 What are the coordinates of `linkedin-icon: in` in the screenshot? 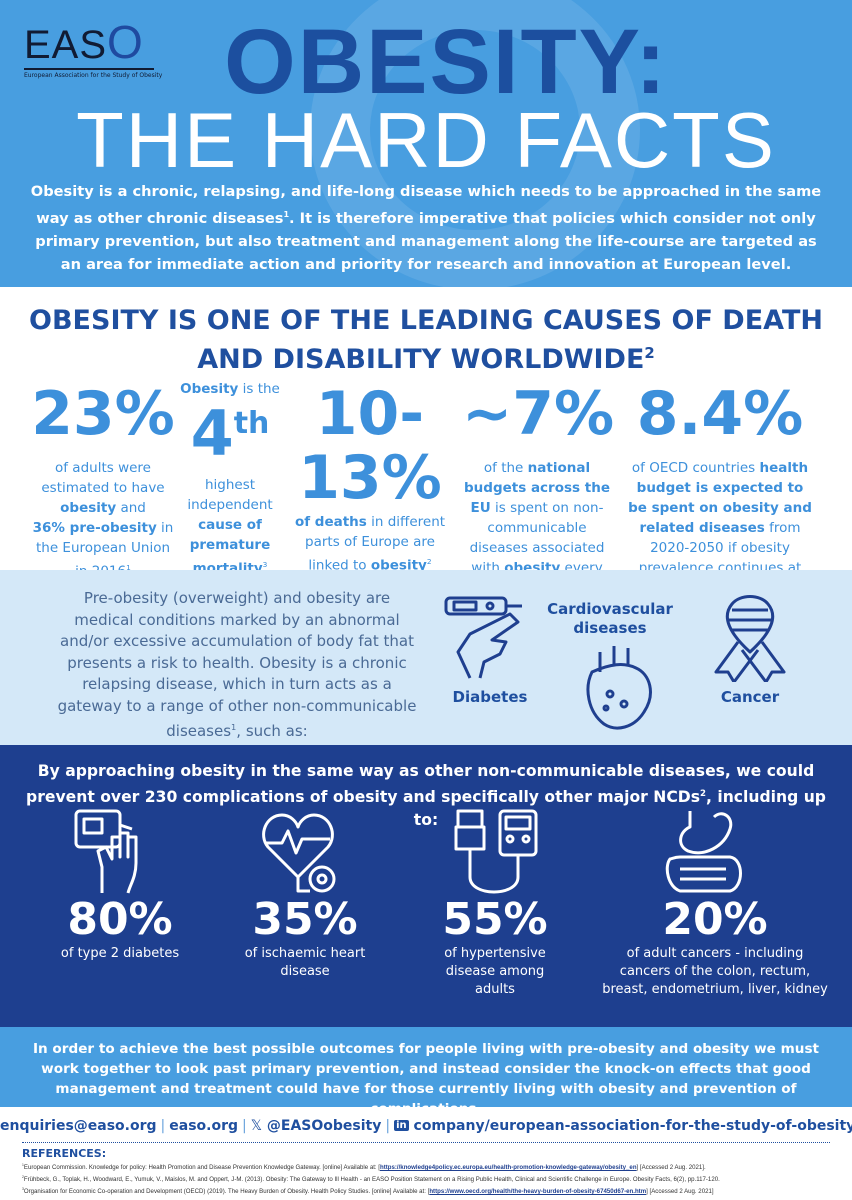 It's located at (401, 1125).